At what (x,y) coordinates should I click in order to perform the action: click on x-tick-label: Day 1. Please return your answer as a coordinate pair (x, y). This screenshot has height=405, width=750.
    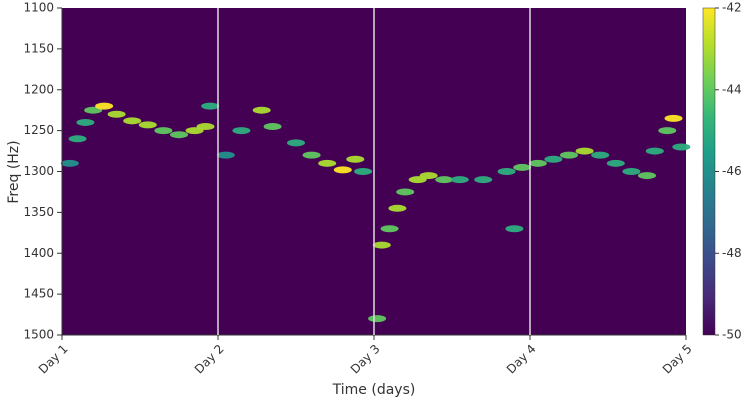
    Looking at the image, I should click on (53, 359).